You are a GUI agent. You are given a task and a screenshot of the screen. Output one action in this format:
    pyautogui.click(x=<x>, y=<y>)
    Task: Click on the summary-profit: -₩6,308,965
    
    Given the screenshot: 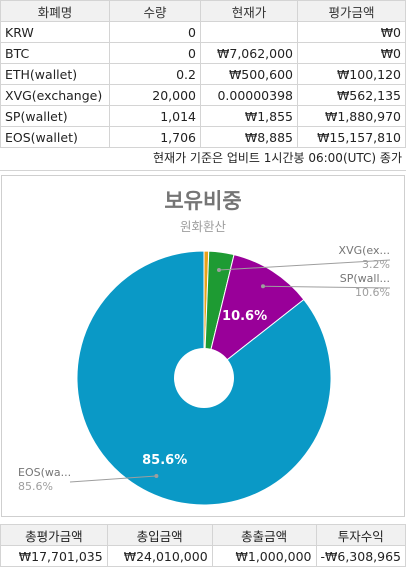 What is the action you would take?
    pyautogui.click(x=360, y=556)
    